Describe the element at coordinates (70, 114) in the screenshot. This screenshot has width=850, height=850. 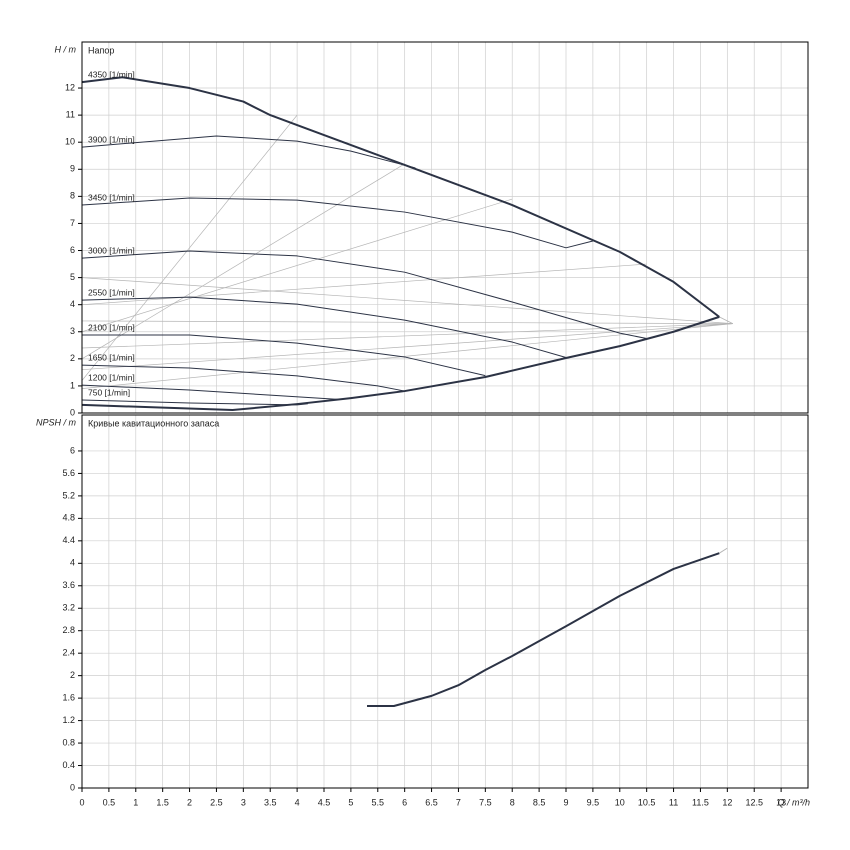
I see `y-tick-label: 11` at that location.